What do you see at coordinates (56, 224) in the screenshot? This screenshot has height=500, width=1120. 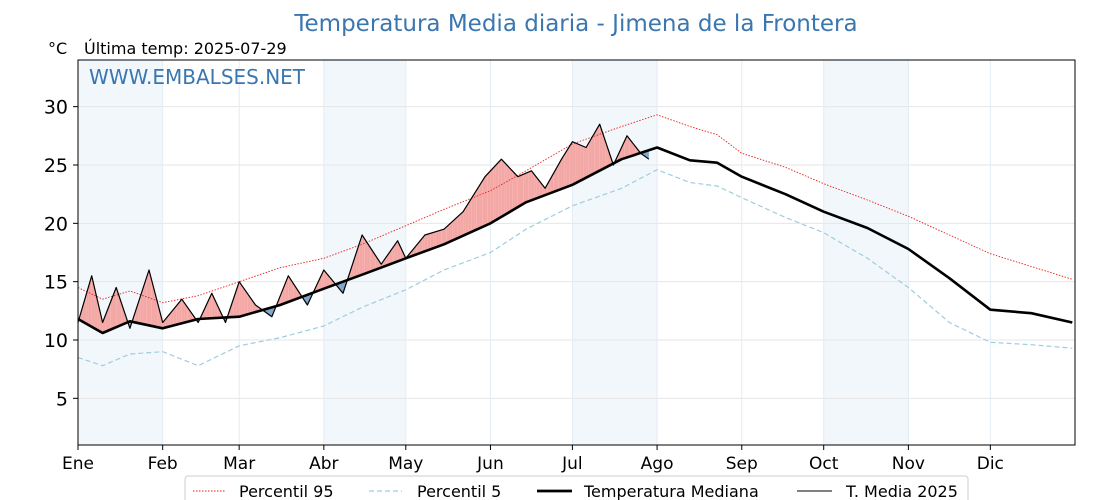 I see `y-tick-label: 20` at bounding box center [56, 224].